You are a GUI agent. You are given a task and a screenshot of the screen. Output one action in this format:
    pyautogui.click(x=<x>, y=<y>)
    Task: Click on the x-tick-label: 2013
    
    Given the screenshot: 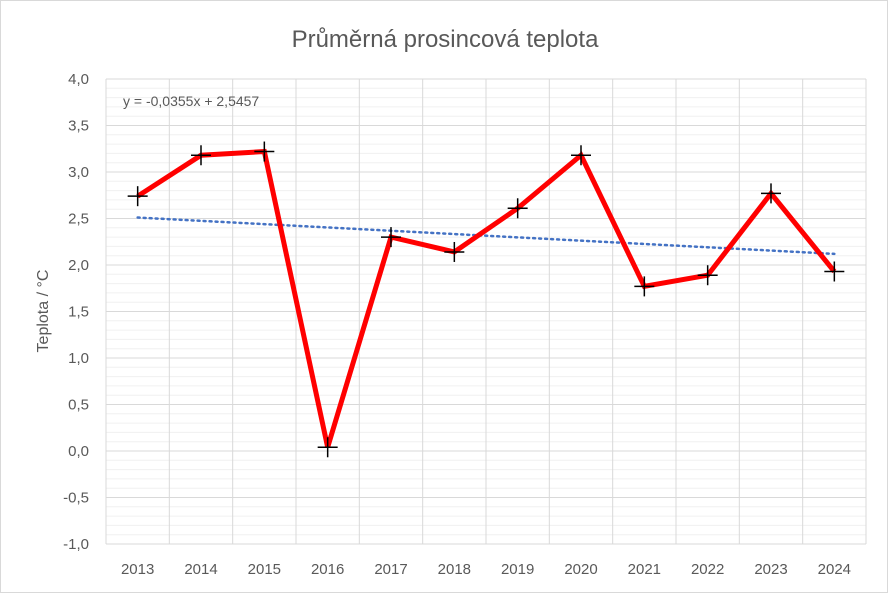 What is the action you would take?
    pyautogui.click(x=137, y=569)
    